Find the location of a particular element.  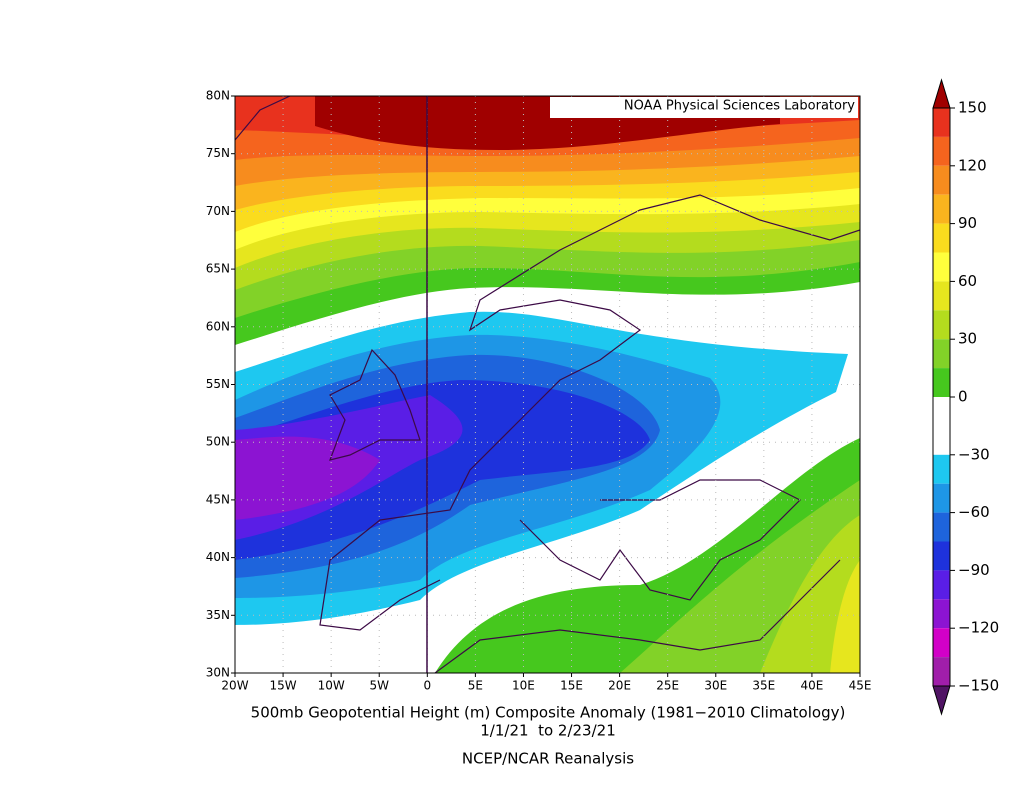

lon-label: 30E is located at coordinates (715, 686).